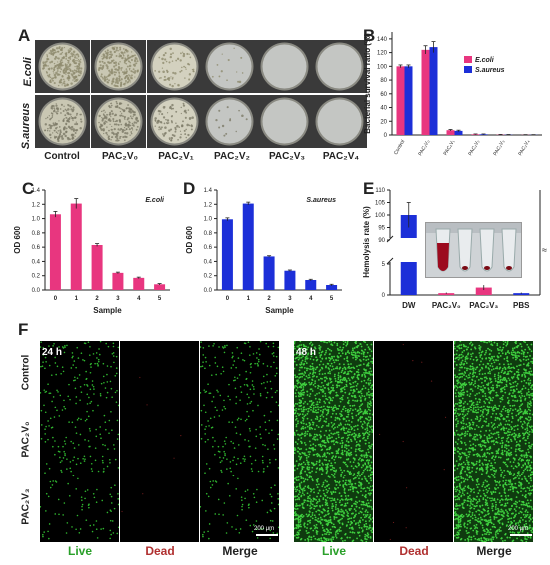 The width and height of the screenshot is (550, 565). Describe the element at coordinates (176, 156) in the screenshot. I see `panel-a-col-label: PAC₂V₁` at that location.